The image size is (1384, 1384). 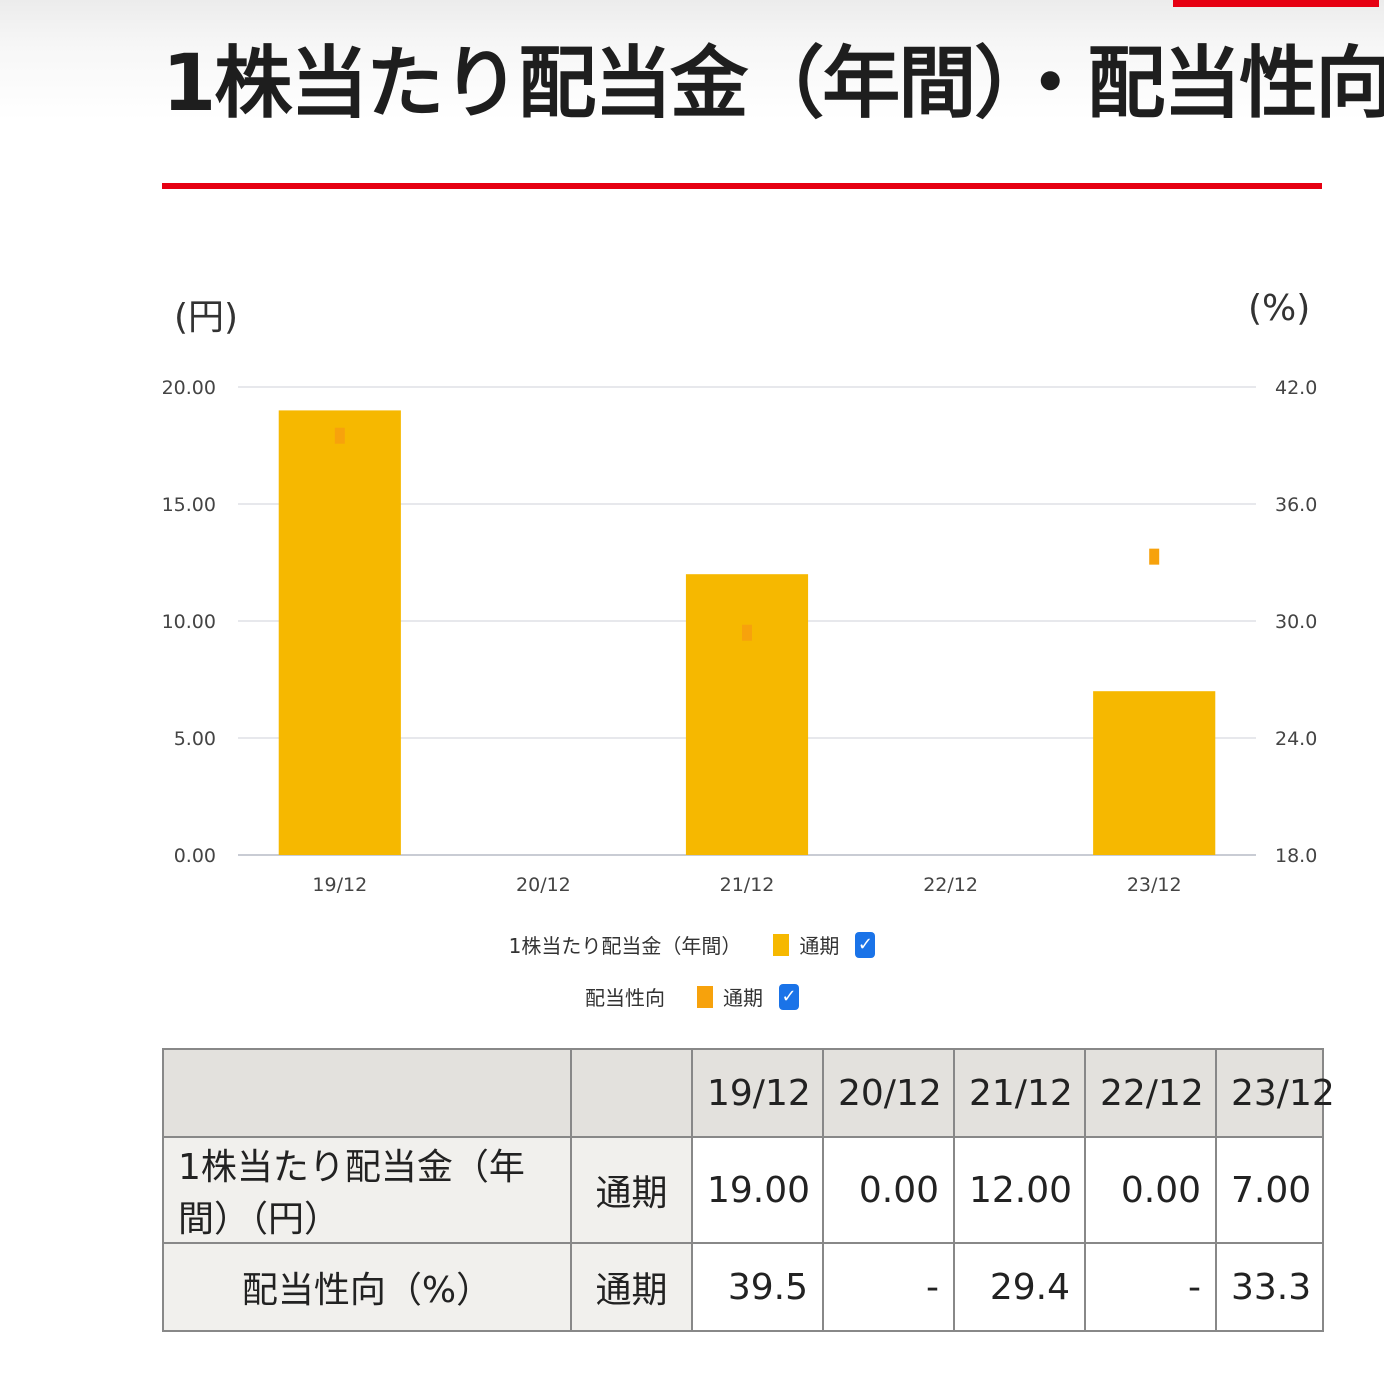 I want to click on legend-label-payout: 配当性向, so click(x=625, y=998).